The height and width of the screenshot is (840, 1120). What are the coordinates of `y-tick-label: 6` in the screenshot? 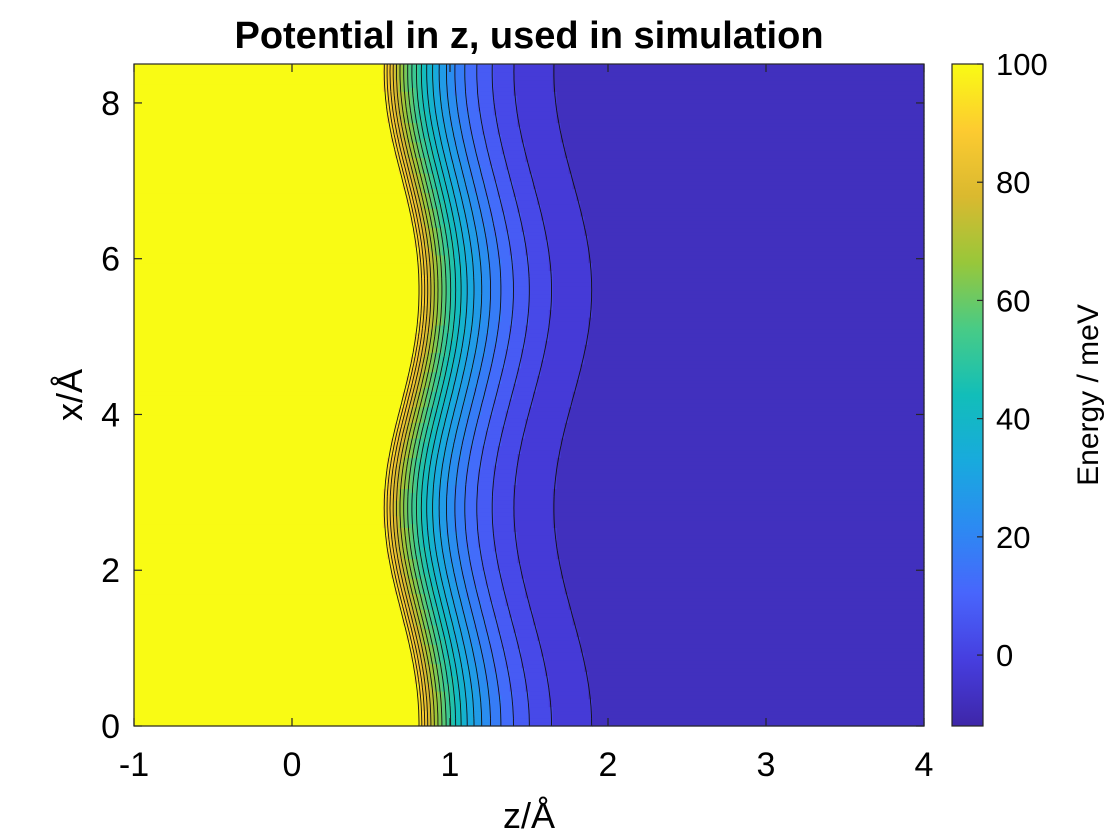 It's located at (110, 260).